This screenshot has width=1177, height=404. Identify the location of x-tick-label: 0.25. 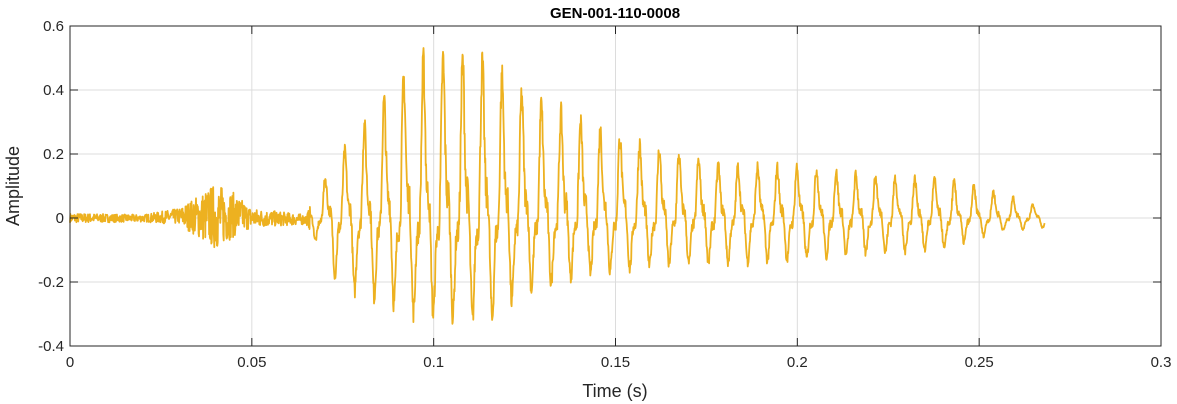
(979, 362).